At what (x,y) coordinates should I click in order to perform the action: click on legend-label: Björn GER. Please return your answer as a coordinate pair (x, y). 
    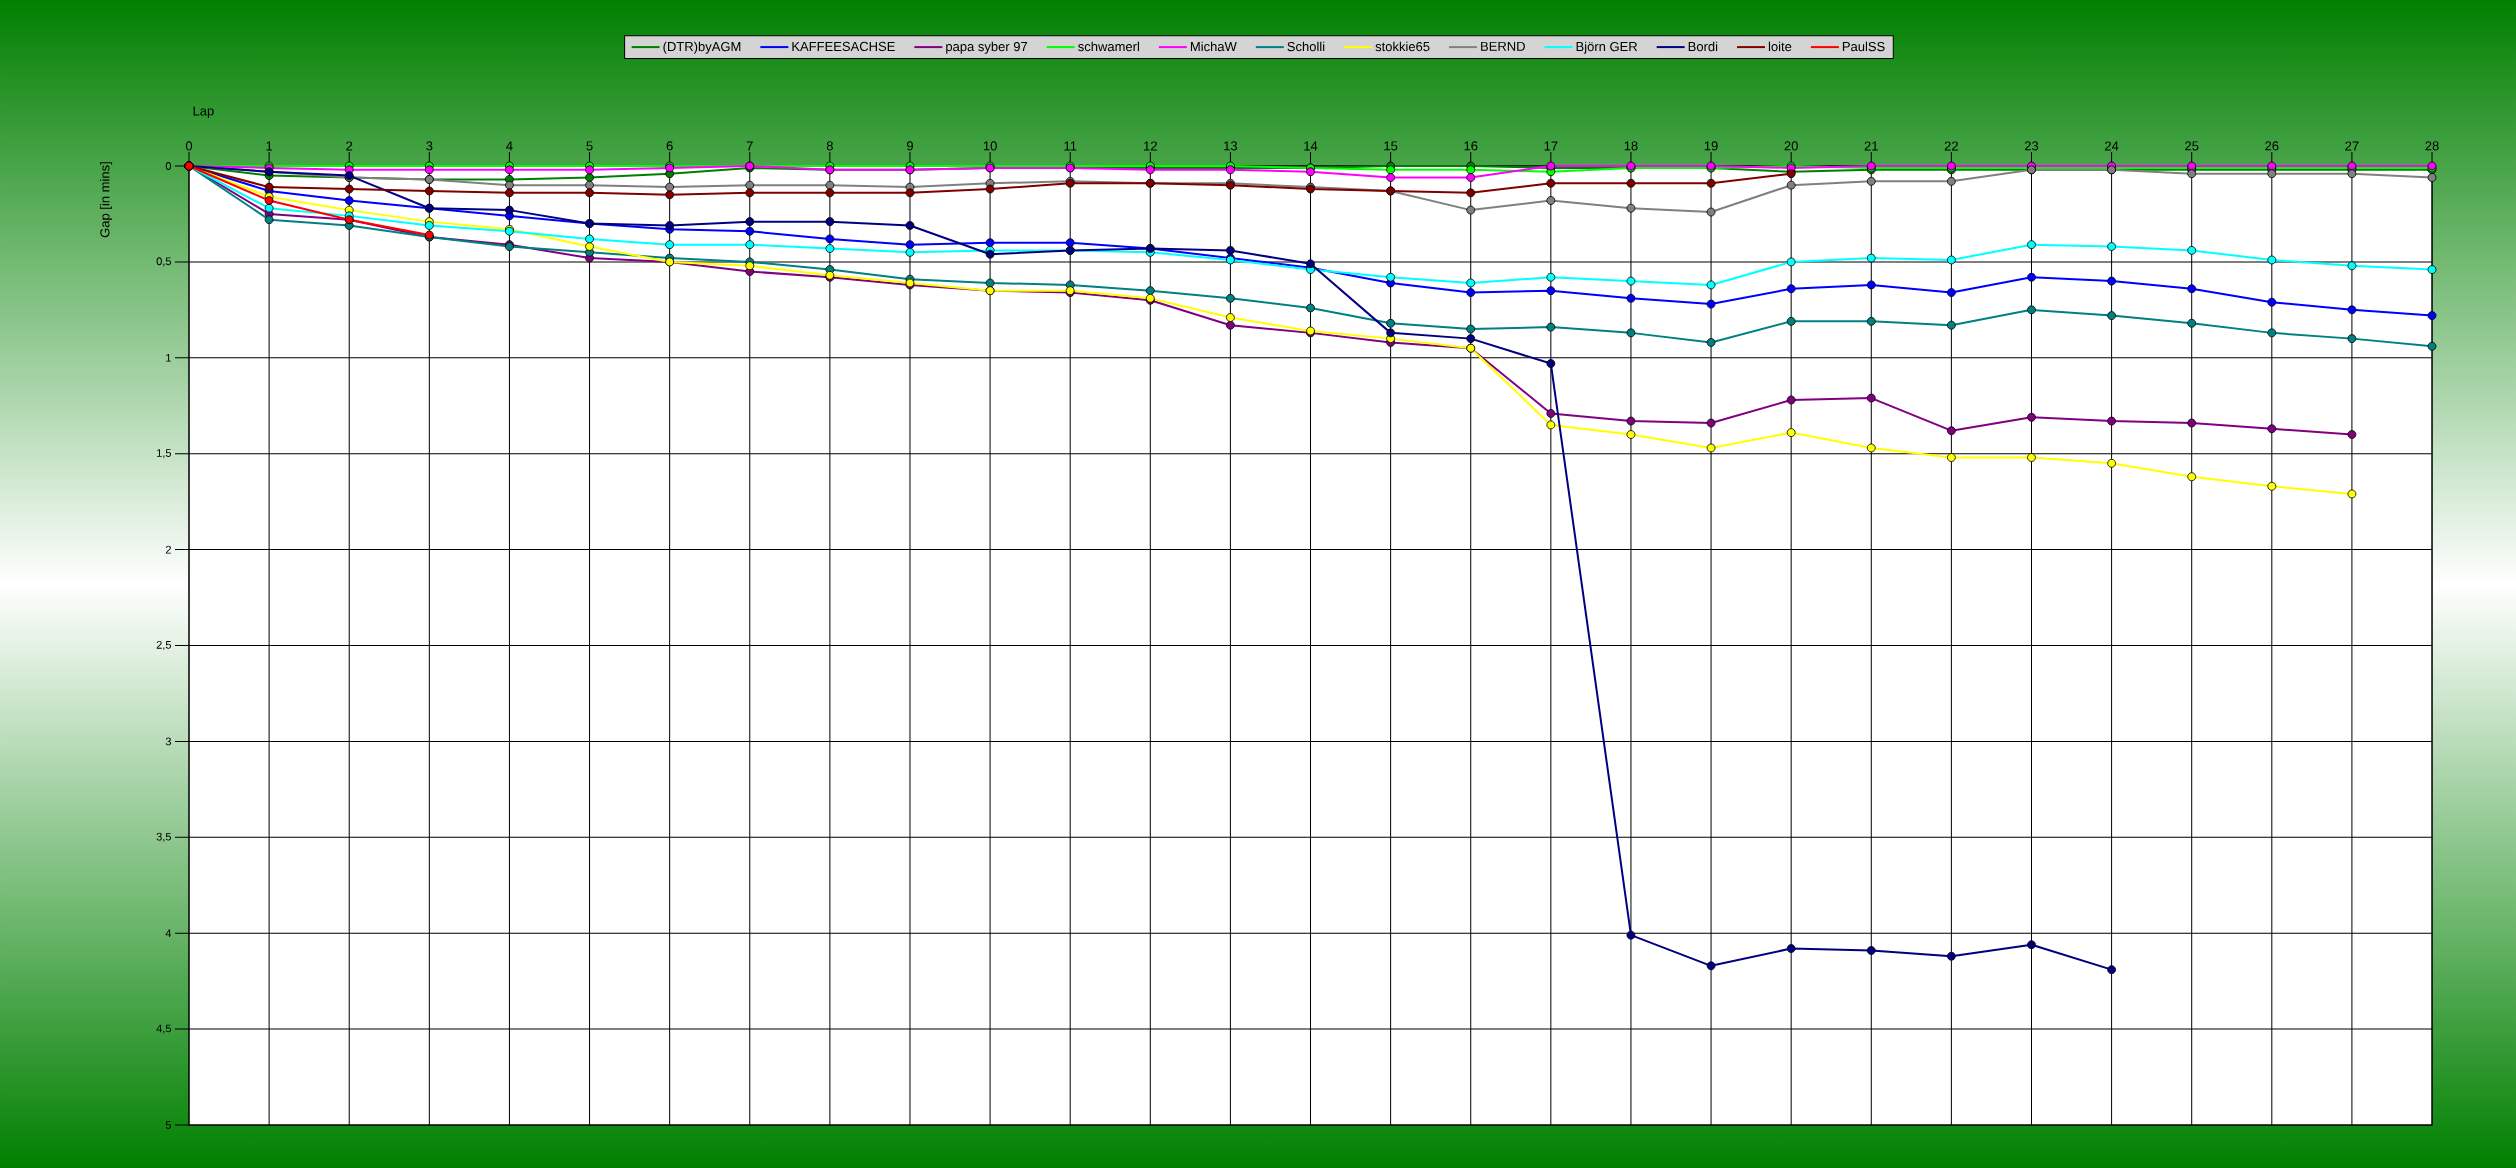
    Looking at the image, I should click on (1607, 47).